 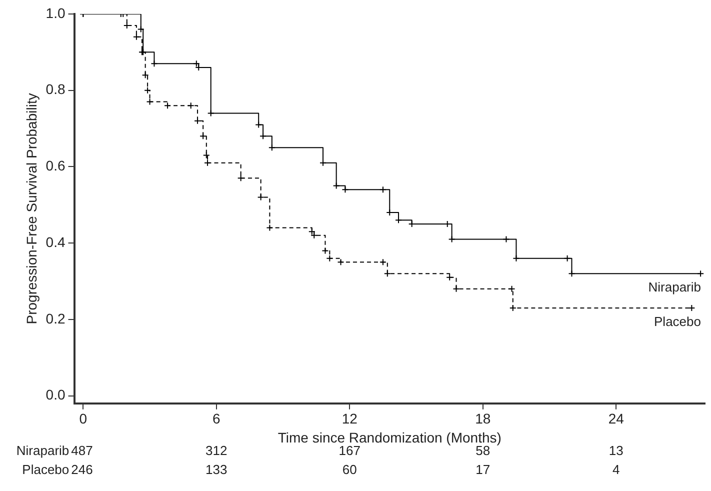 I want to click on series-label: Niraparib, so click(x=674, y=287).